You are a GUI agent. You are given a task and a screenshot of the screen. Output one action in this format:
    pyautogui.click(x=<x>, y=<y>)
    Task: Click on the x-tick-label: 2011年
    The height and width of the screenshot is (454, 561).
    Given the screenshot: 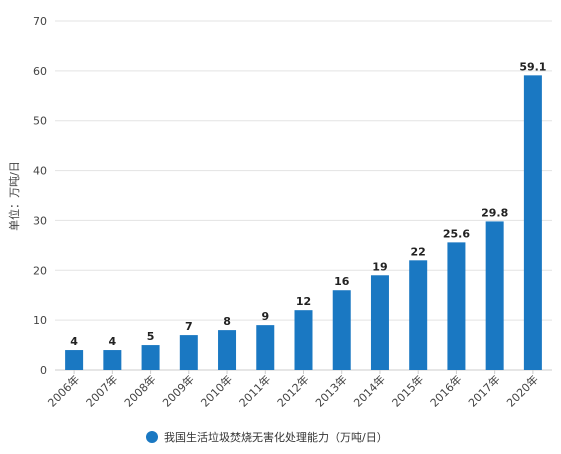 What is the action you would take?
    pyautogui.click(x=254, y=390)
    